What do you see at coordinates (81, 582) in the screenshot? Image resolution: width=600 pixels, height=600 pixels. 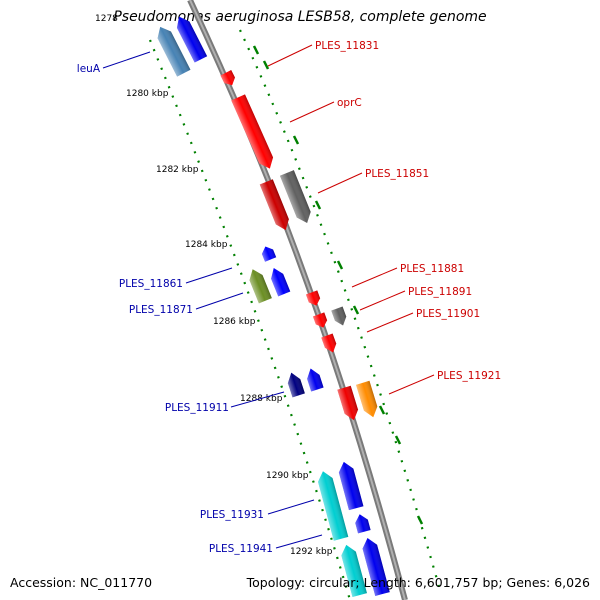 I see `accession-text: Accession: NC_011770` at bounding box center [81, 582].